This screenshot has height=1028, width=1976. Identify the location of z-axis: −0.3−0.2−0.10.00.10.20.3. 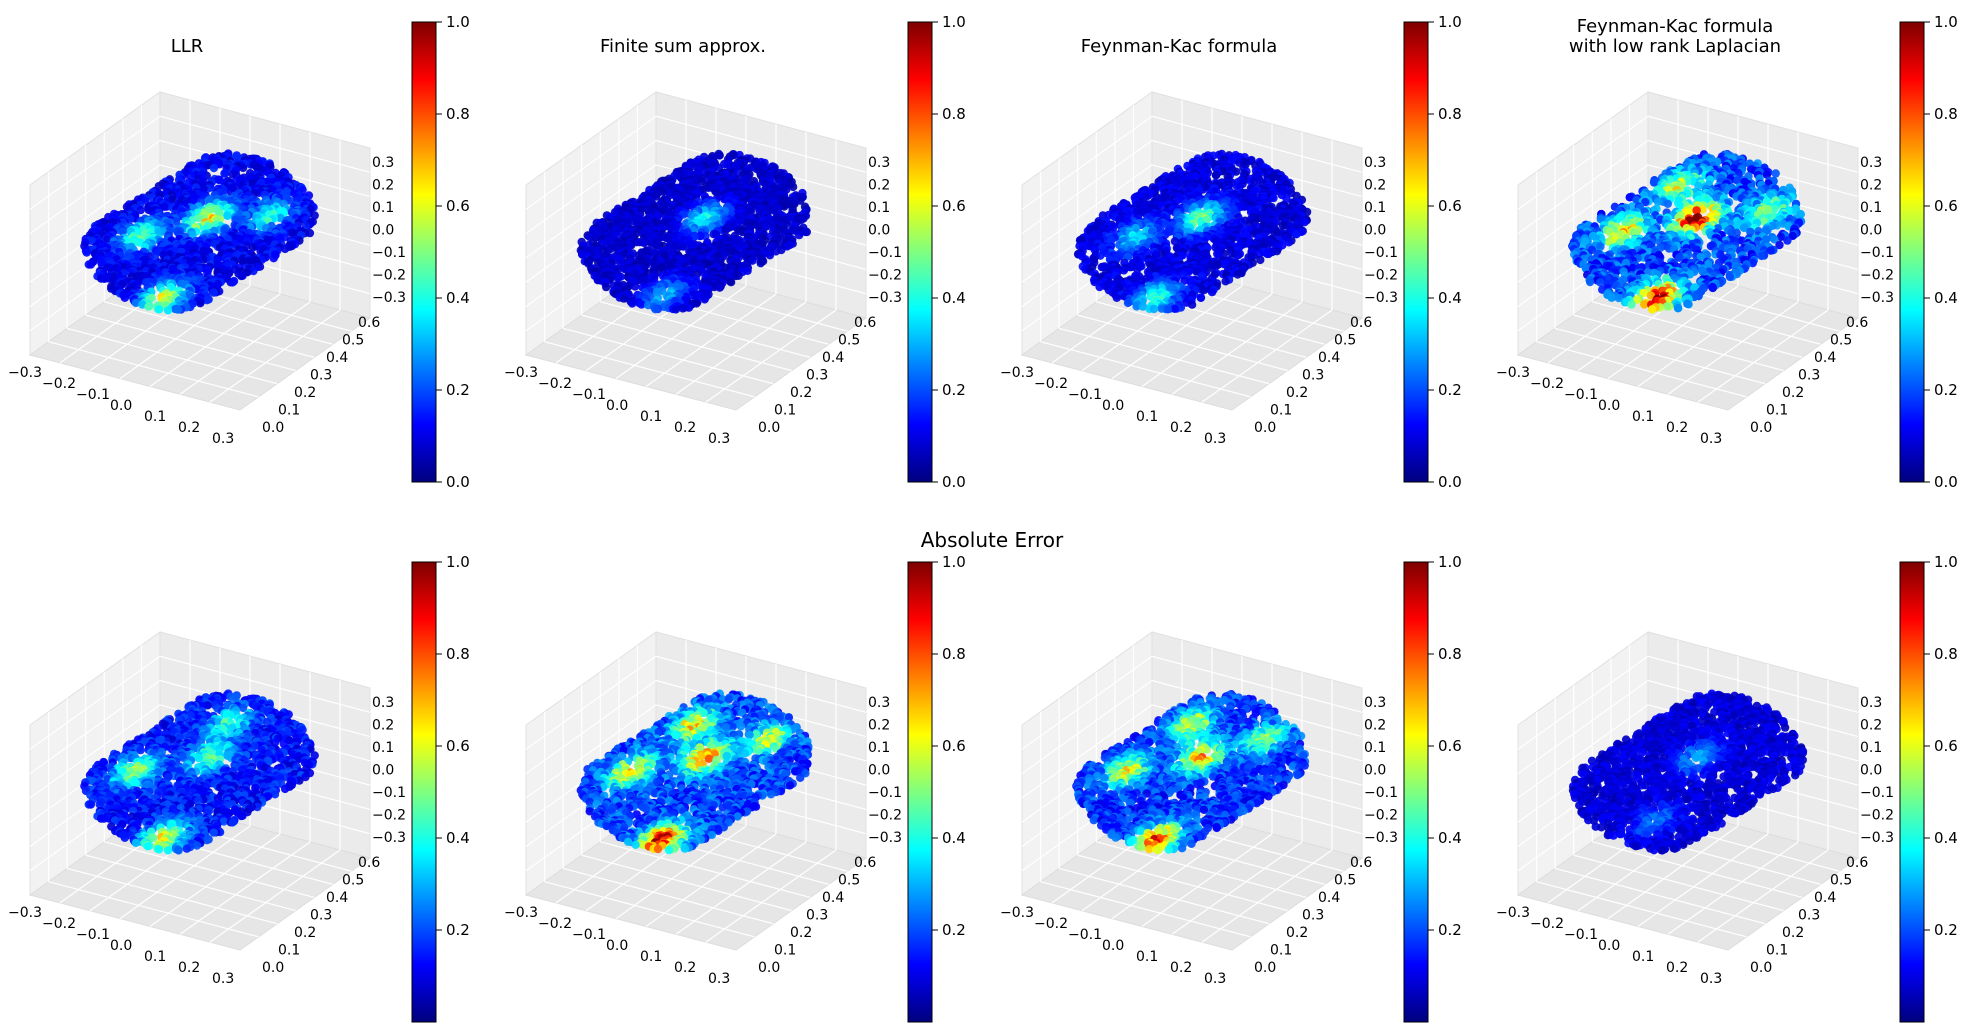
(389, 230).